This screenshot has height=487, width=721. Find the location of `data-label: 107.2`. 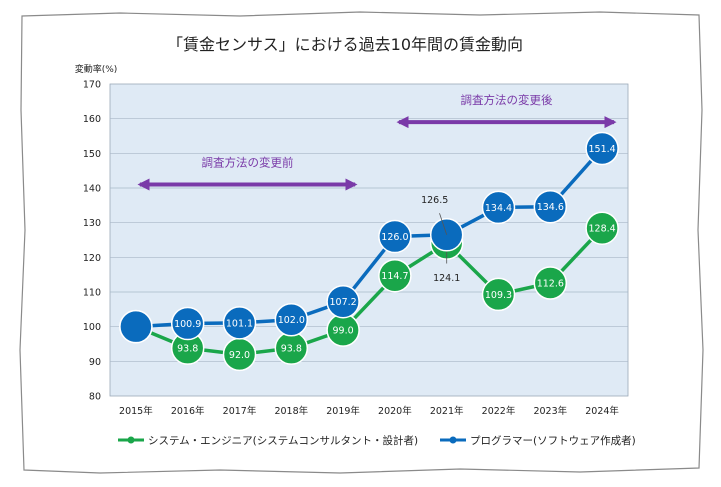

data-label: 107.2 is located at coordinates (342, 302).